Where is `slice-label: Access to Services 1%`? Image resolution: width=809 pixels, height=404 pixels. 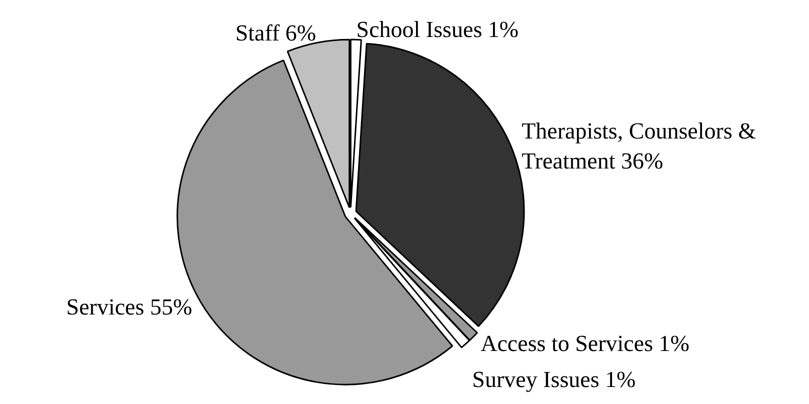
slice-label: Access to Services 1% is located at coordinates (585, 343).